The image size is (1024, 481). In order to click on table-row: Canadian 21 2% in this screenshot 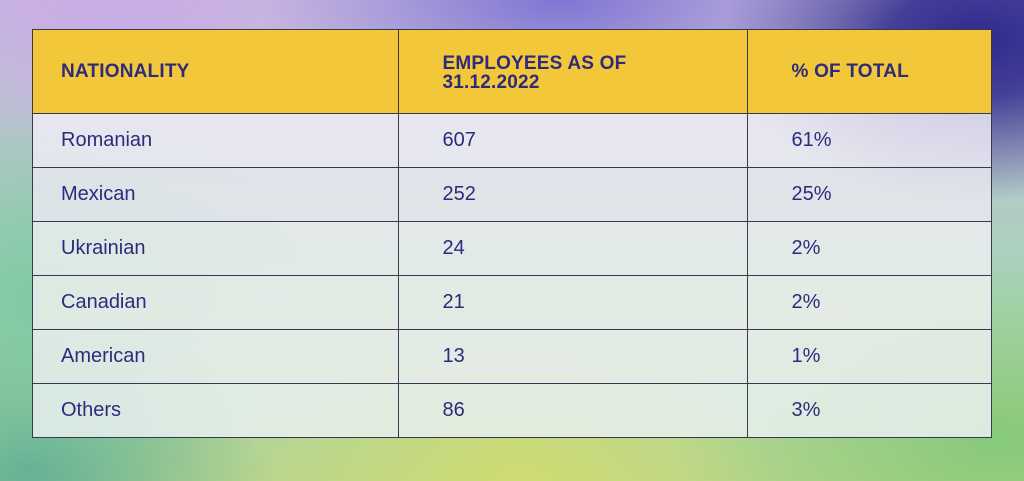, I will do `click(512, 302)`.